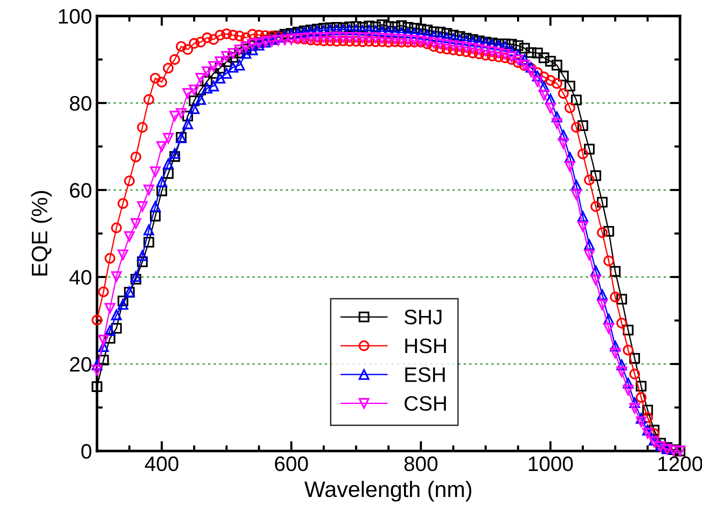 This screenshot has width=702, height=529. I want to click on legend-label: SHJ, so click(423, 317).